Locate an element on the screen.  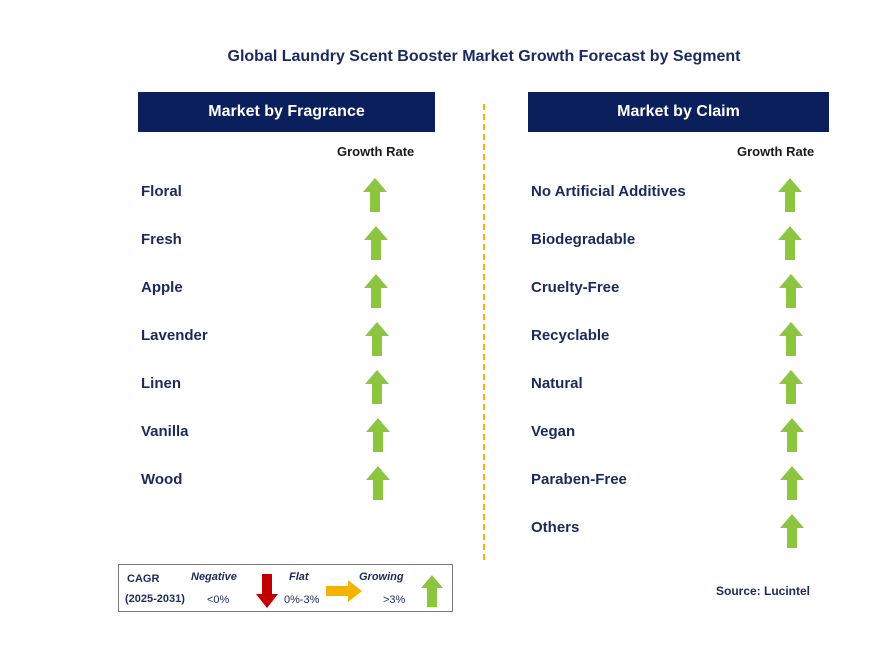
legend-cagr-label: CAGR is located at coordinates (143, 579).